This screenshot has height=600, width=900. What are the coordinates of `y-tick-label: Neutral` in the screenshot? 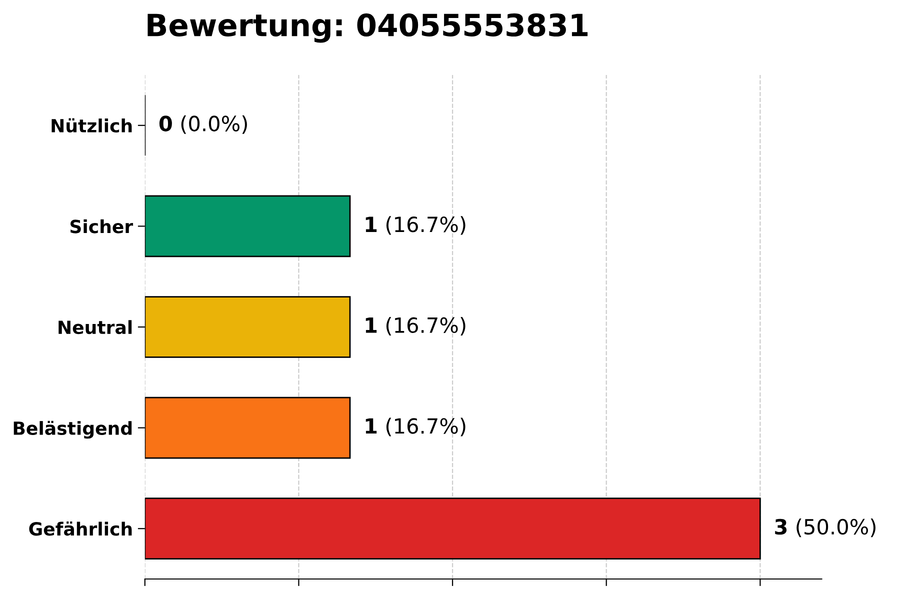 It's located at (95, 327).